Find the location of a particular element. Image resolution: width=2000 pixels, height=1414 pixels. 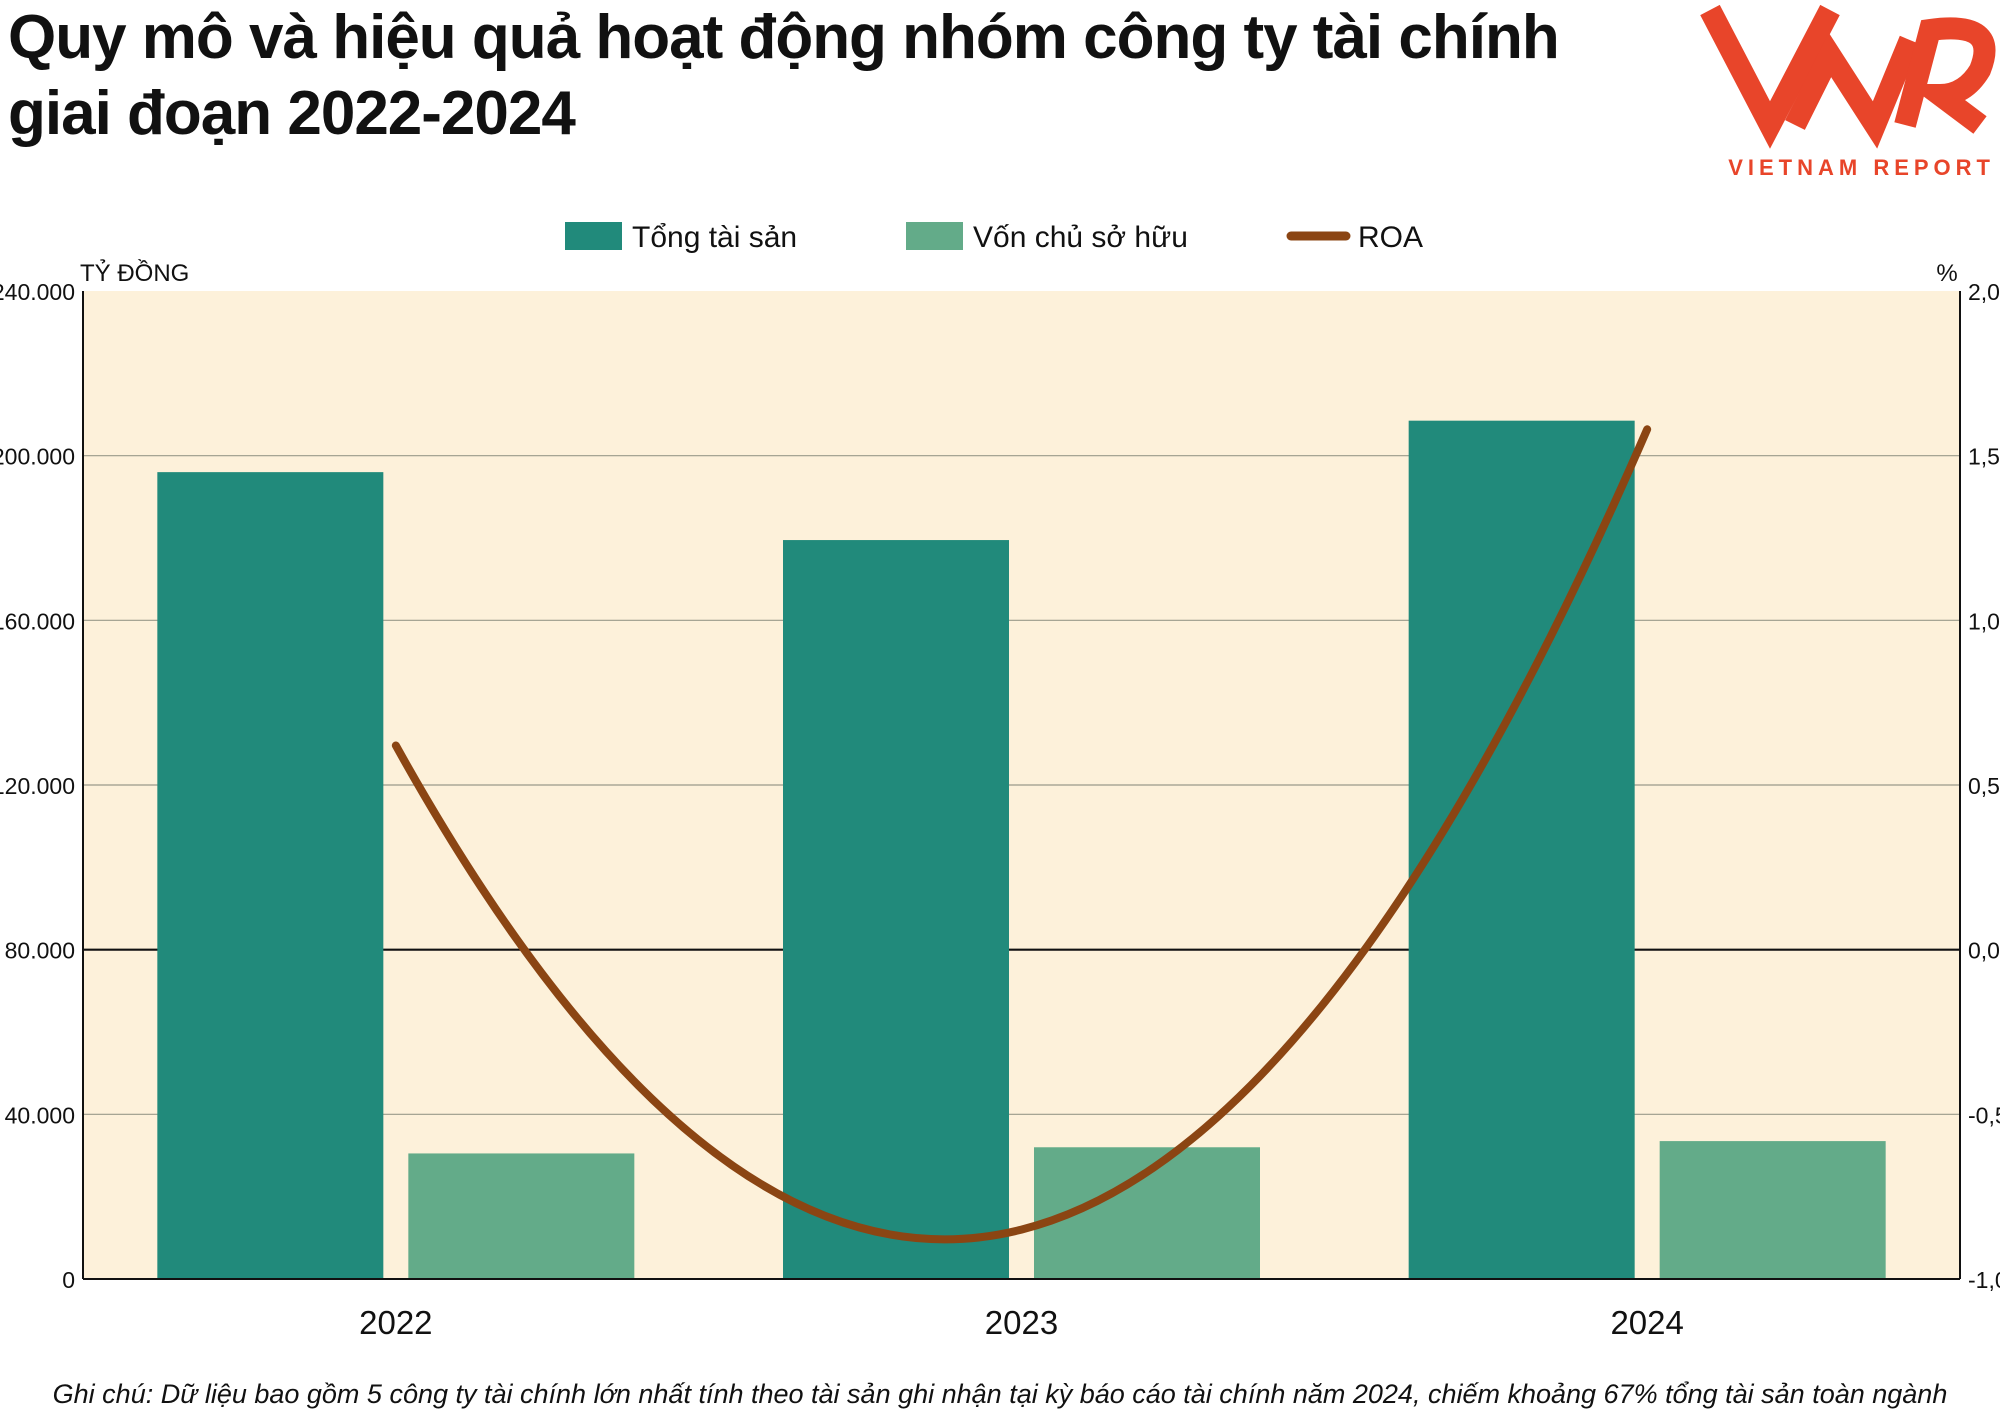

logo-v-shape is located at coordinates (1770, 76).